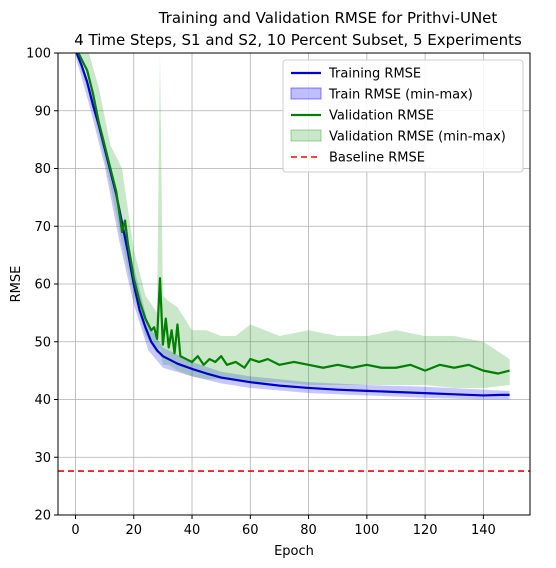 The height and width of the screenshot is (568, 556). I want to click on y-tick-label: 60, so click(42, 285).